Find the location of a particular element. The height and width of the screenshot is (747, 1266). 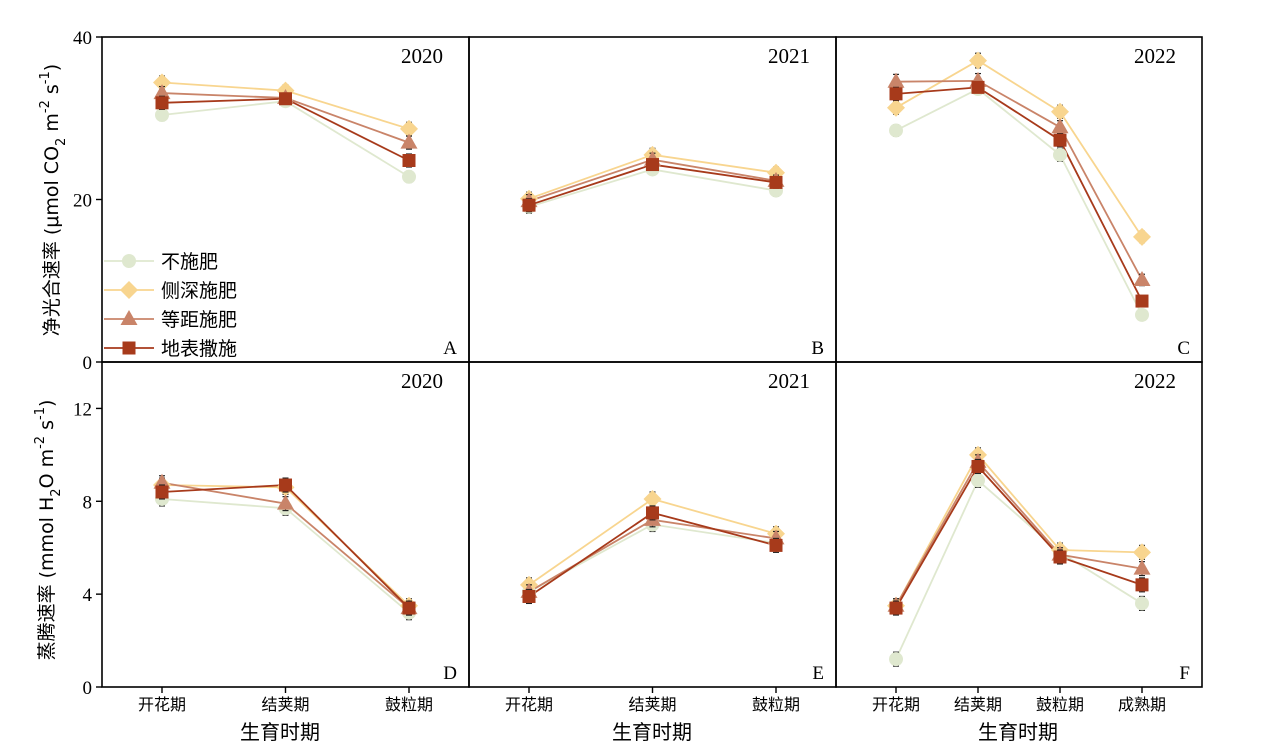

panel-letter: A is located at coordinates (450, 348).